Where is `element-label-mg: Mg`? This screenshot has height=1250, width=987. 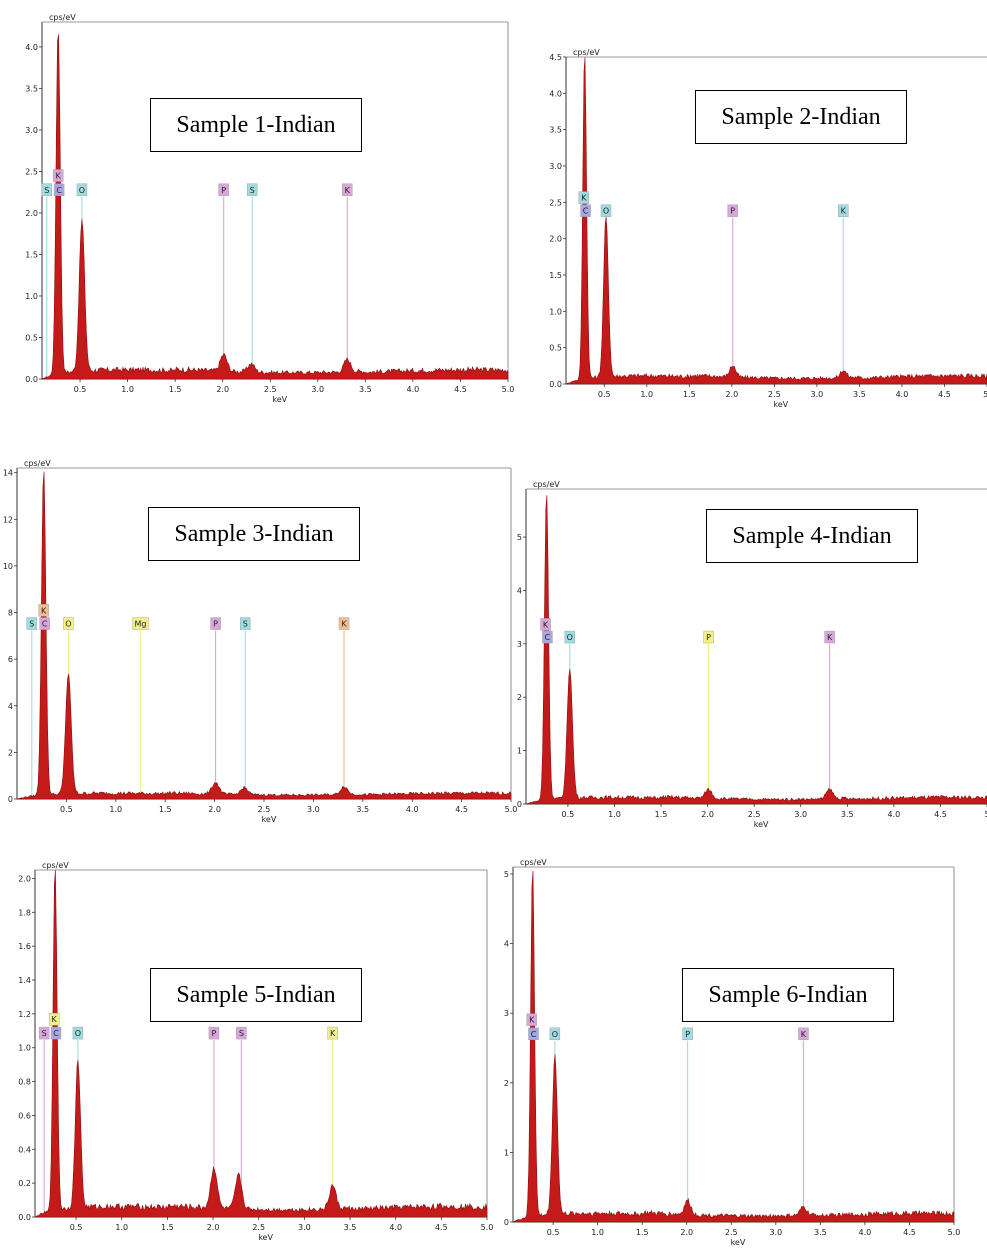
element-label-mg: Mg is located at coordinates (140, 623).